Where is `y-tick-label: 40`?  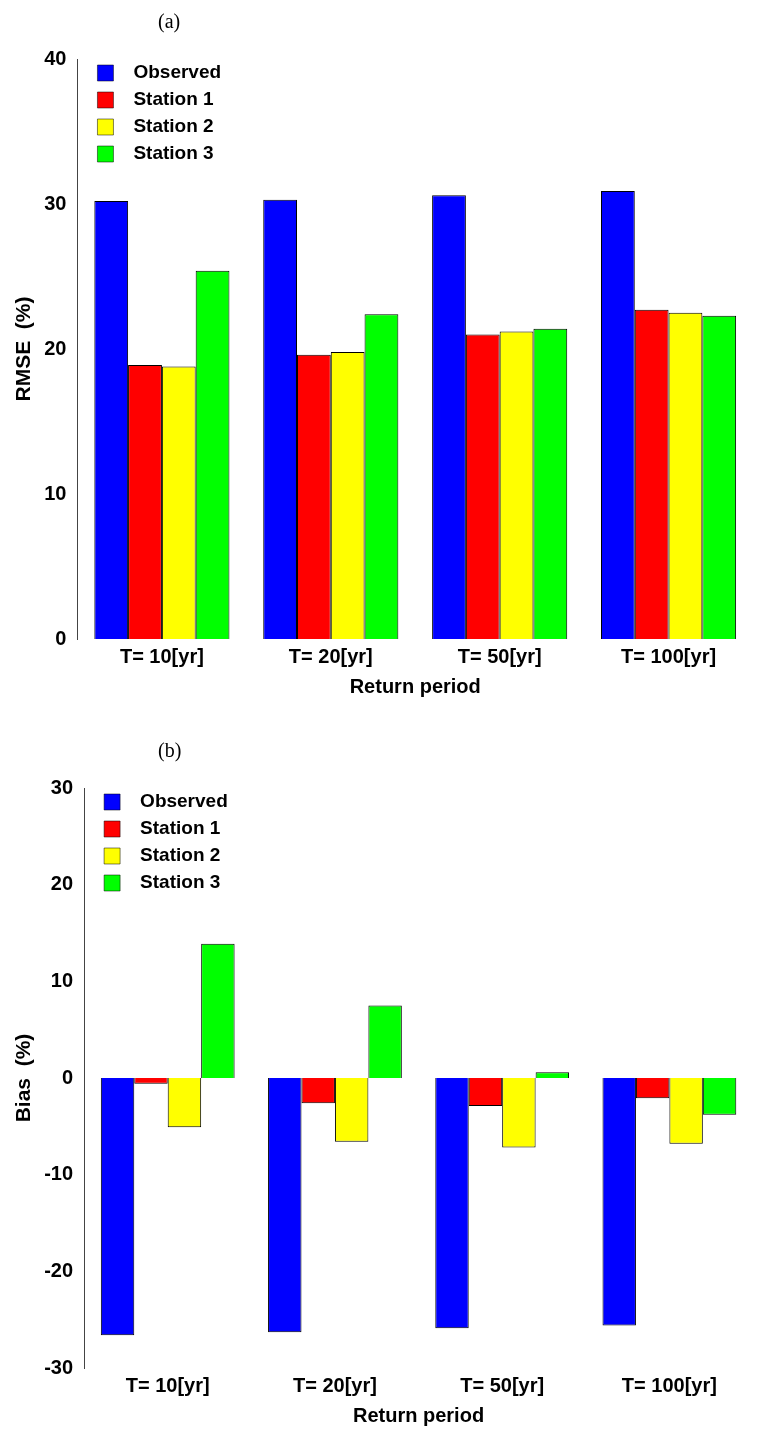 y-tick-label: 40 is located at coordinates (55, 57).